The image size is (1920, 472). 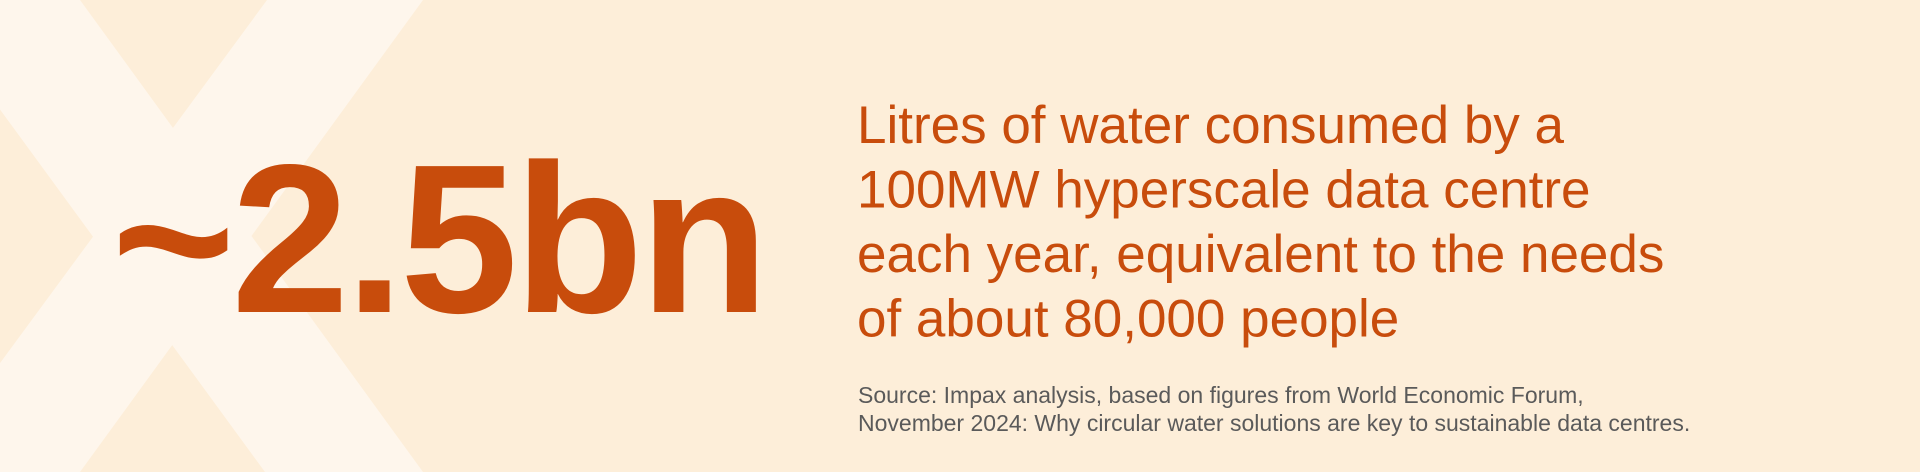 What do you see at coordinates (1128, 319) in the screenshot?
I see `description-line: of about 80,000 people` at bounding box center [1128, 319].